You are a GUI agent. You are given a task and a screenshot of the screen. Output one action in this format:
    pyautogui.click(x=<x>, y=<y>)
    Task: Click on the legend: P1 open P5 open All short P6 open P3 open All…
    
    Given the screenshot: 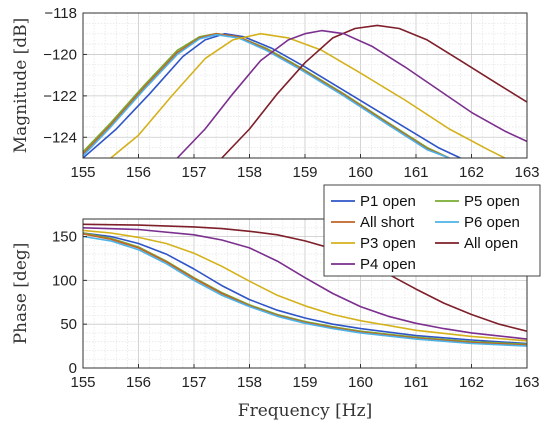 What is the action you would take?
    pyautogui.click(x=432, y=230)
    